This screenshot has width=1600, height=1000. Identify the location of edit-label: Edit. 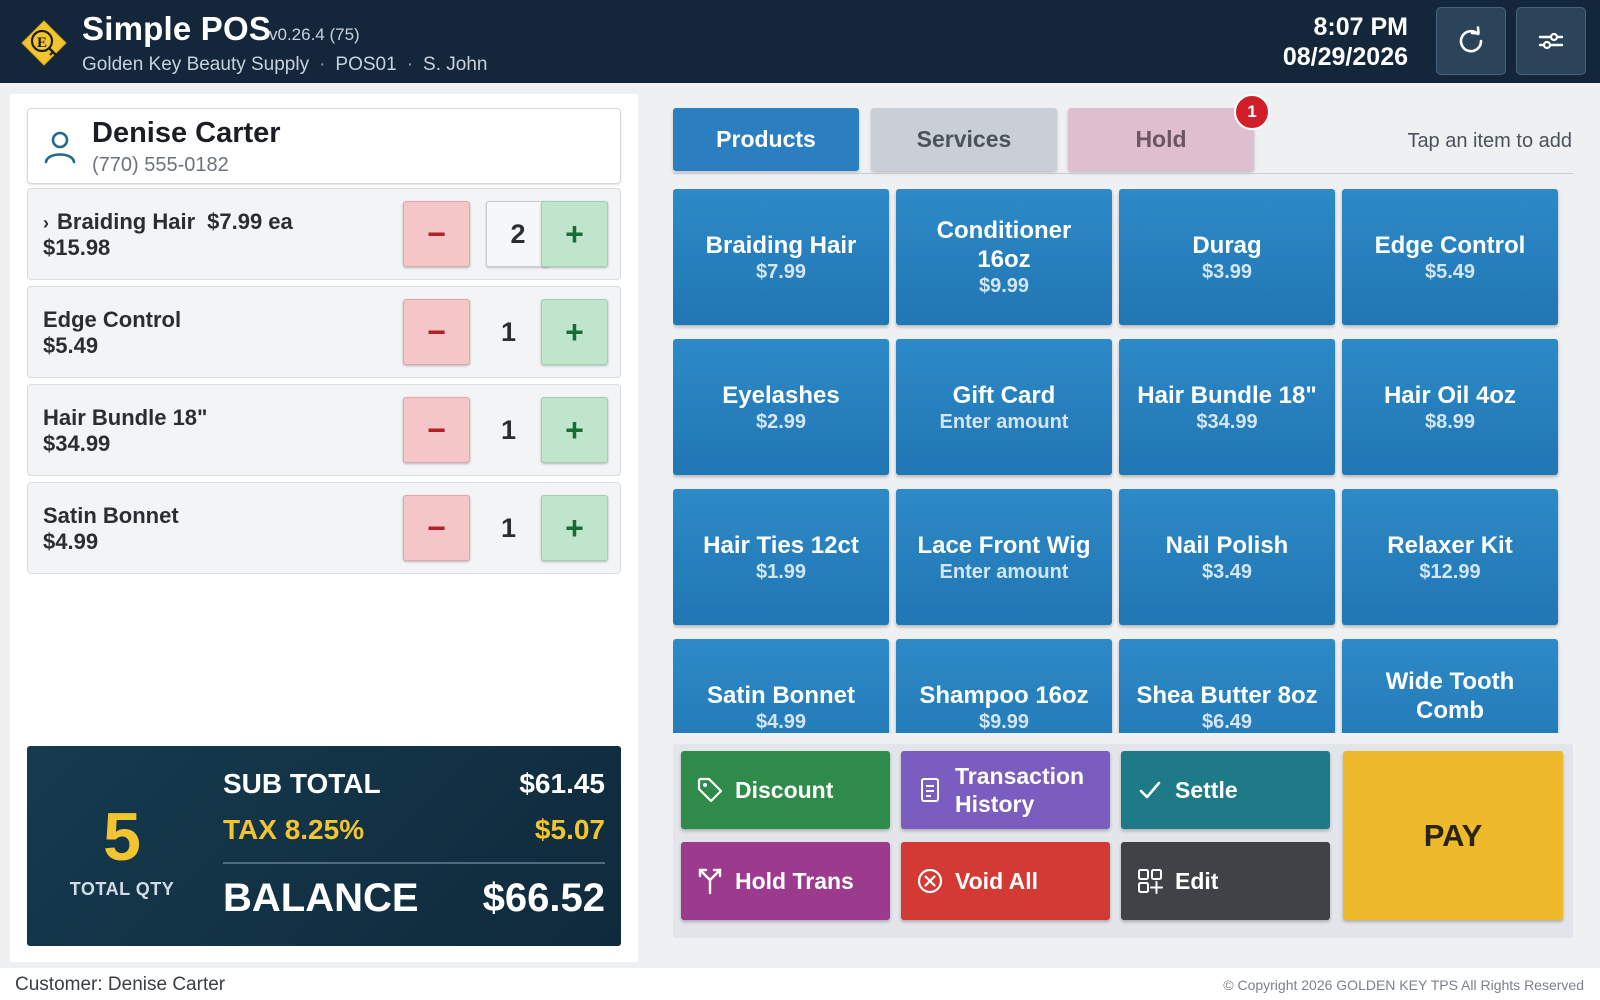
(1197, 881).